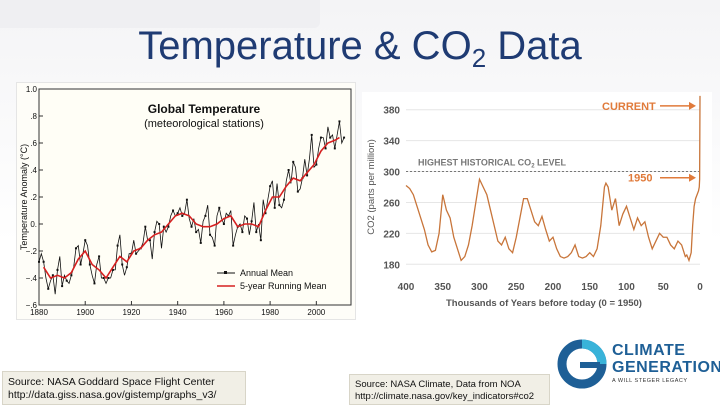 The height and width of the screenshot is (405, 720). I want to click on co2-y-tick-label: 380, so click(391, 111).